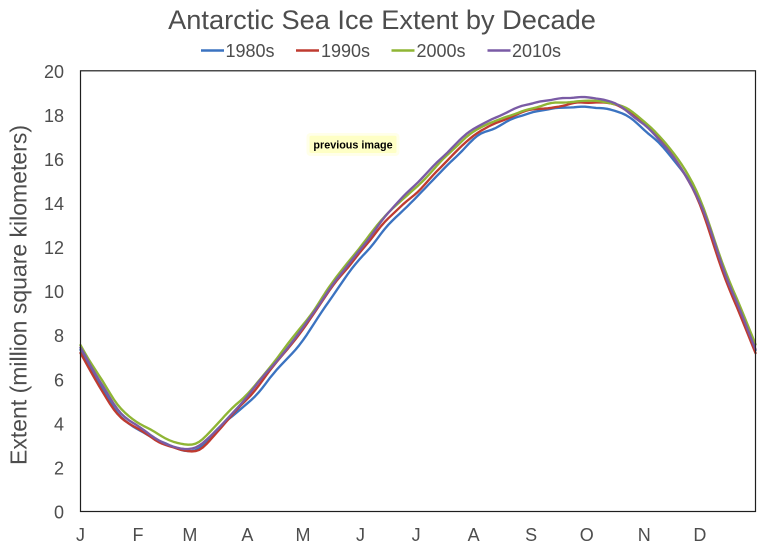 The image size is (767, 560). What do you see at coordinates (382, 19) in the screenshot?
I see `svg-text:Antarctic Sea Ice Extent by De: Antarctic Sea Ice Extent by Decade` at bounding box center [382, 19].